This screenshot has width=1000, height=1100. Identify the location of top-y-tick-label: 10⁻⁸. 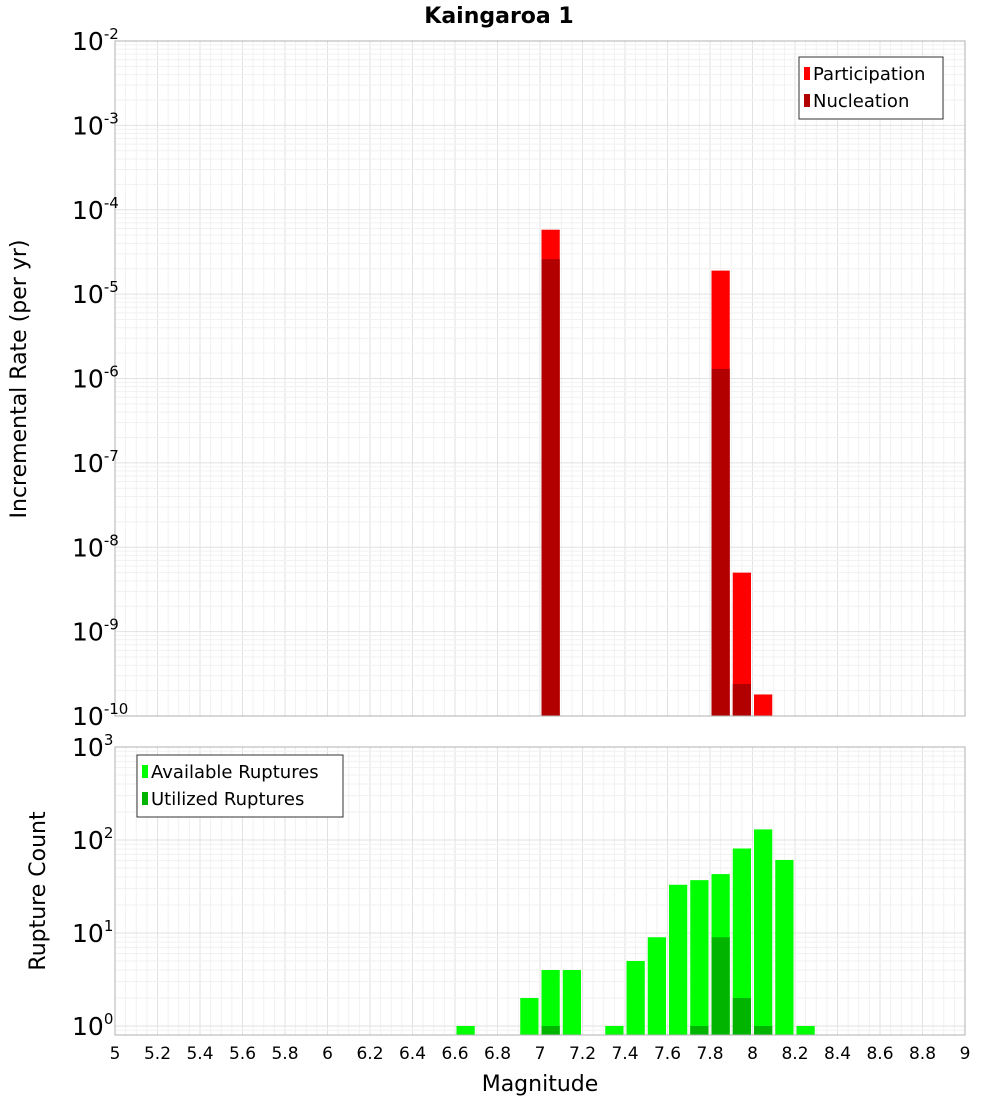
(95, 546).